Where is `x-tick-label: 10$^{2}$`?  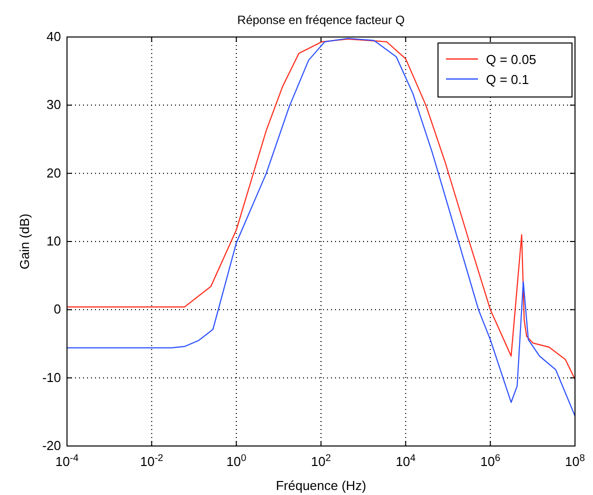
x-tick-label: 10$^{2}$ is located at coordinates (321, 460).